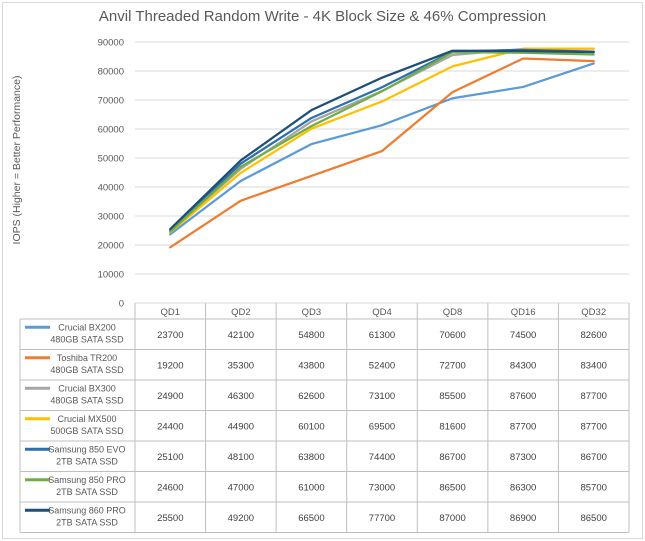 The width and height of the screenshot is (645, 541). I want to click on data-label: 62600, so click(311, 396).